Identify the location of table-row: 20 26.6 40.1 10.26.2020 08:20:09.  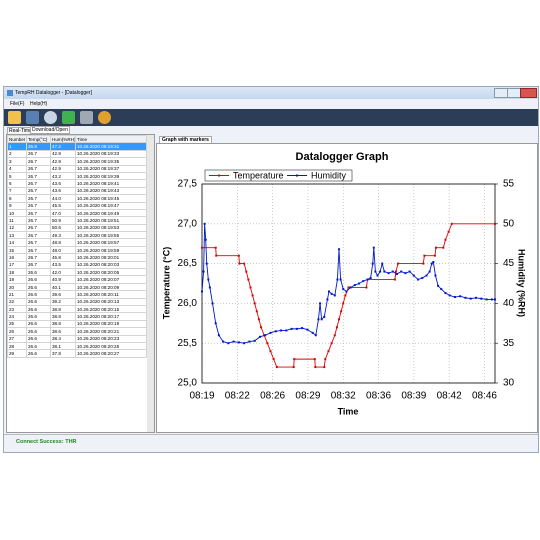
(77, 287).